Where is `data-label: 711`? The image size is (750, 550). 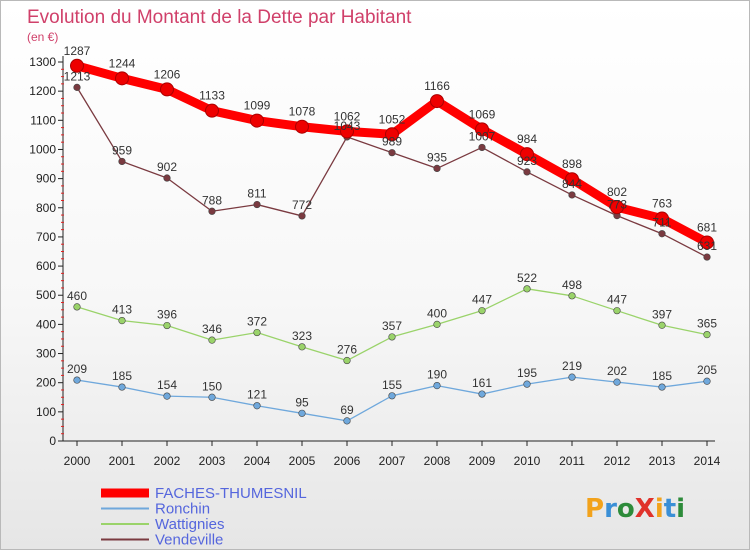
data-label: 711 is located at coordinates (661, 223).